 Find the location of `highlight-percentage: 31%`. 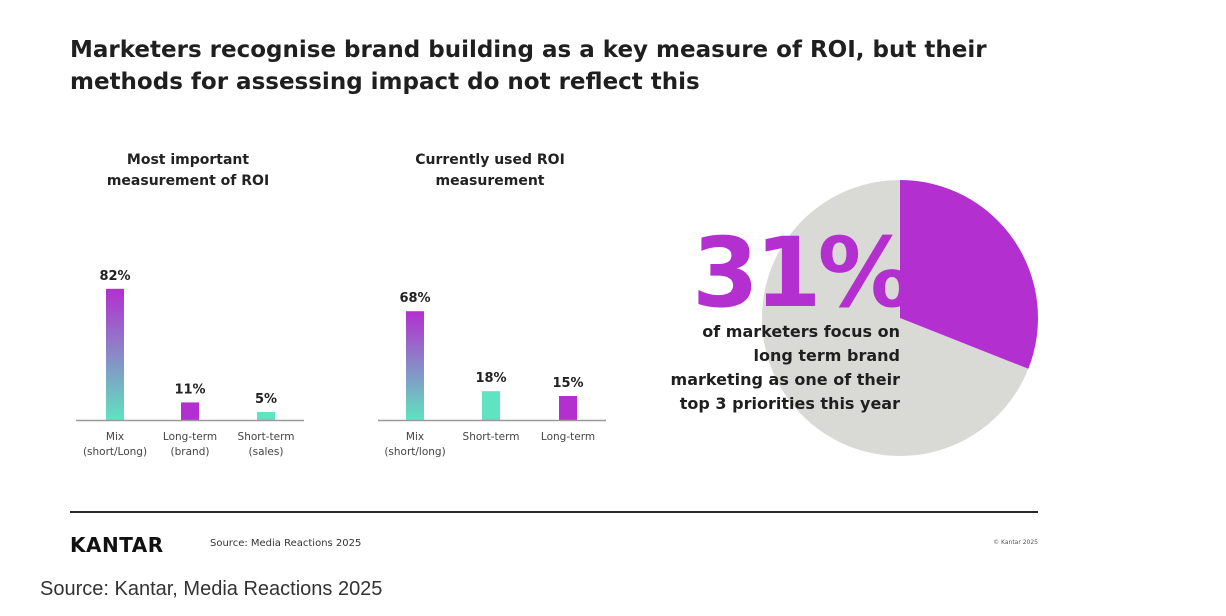

highlight-percentage: 31% is located at coordinates (803, 273).